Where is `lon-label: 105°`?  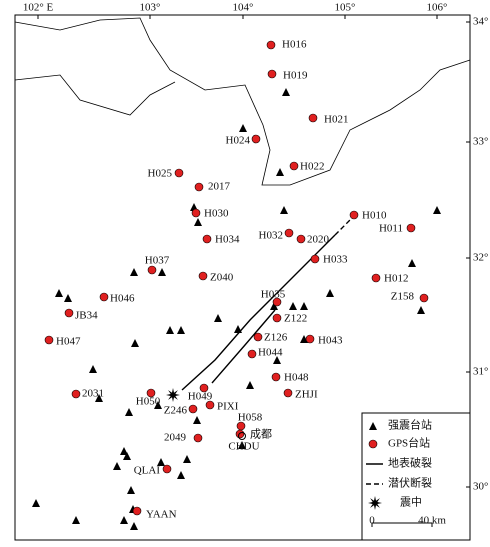
lon-label: 105° is located at coordinates (345, 8).